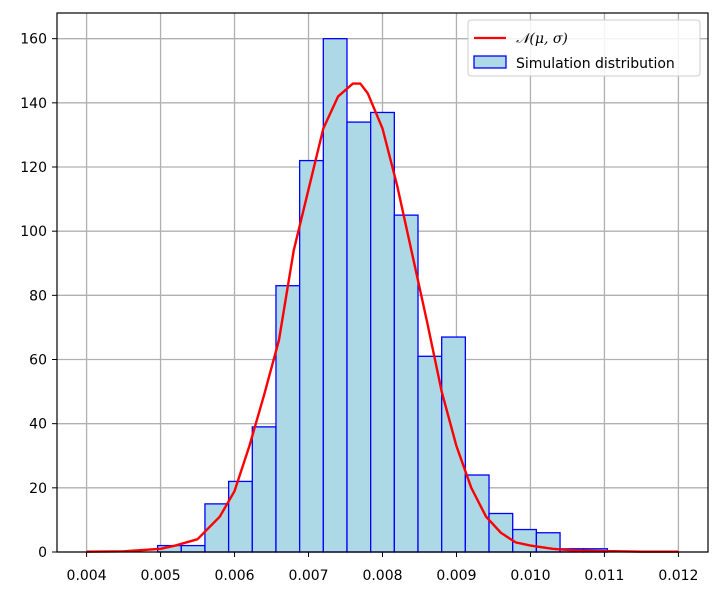  I want to click on x-tick-label: 0.007, so click(308, 576).